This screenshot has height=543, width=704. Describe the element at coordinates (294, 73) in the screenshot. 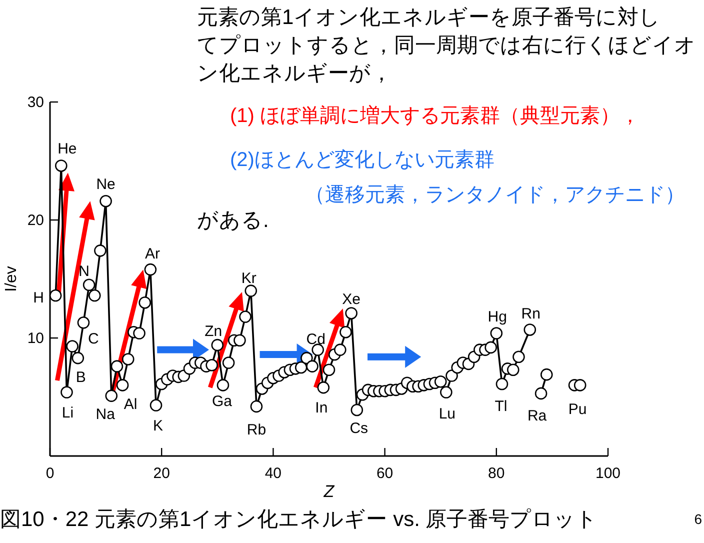

I see `text: ン化エネルギーが，` at that location.